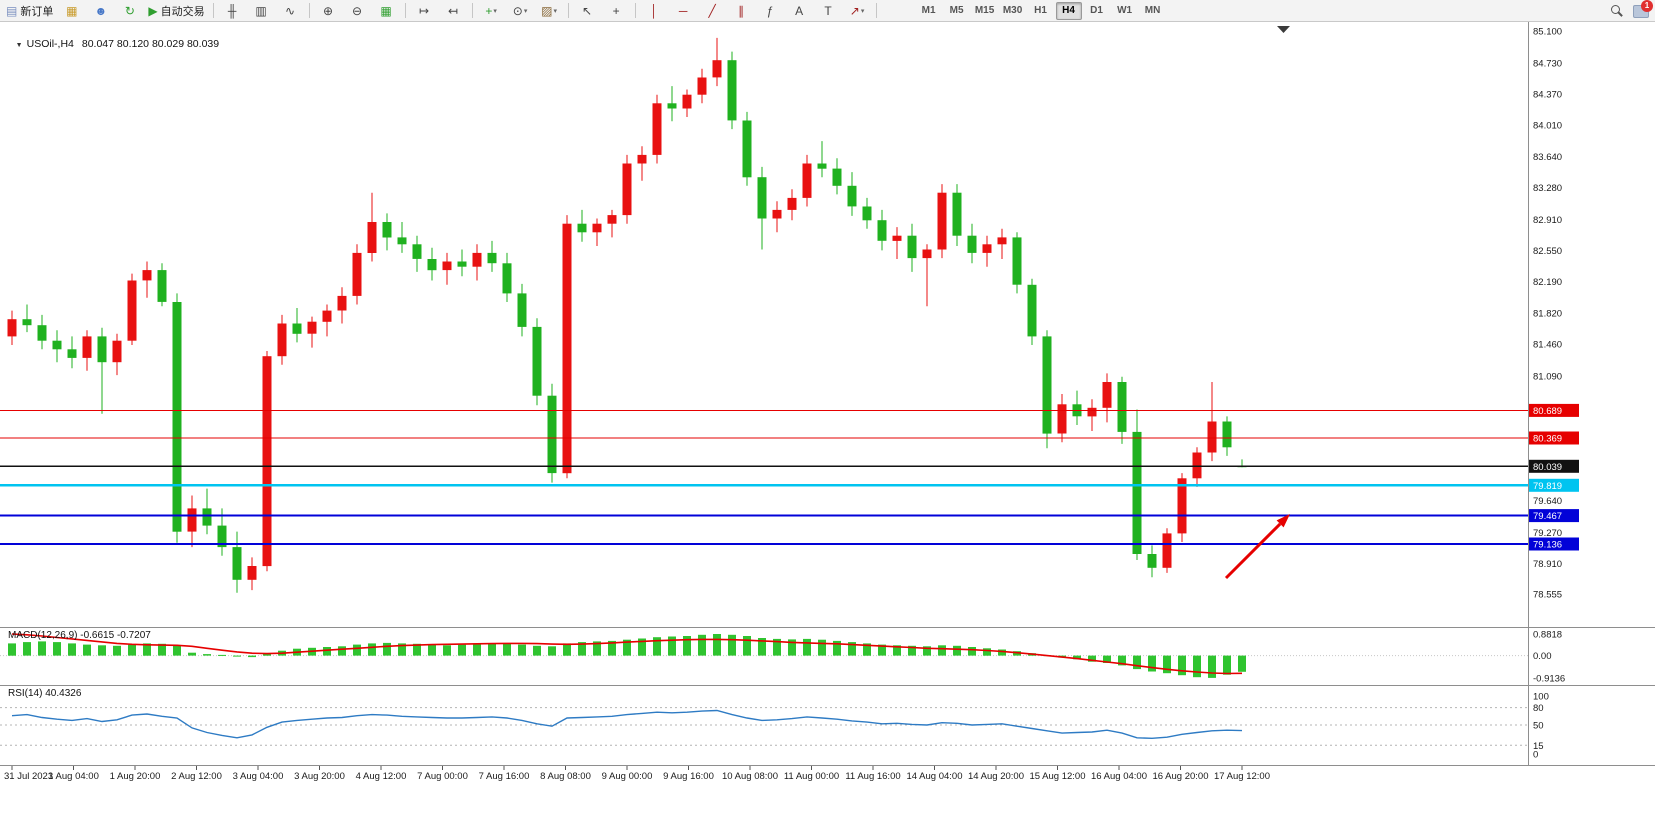 Image resolution: width=1655 pixels, height=832 pixels. What do you see at coordinates (683, 11) in the screenshot?
I see `horizontal-line-button: ─` at bounding box center [683, 11].